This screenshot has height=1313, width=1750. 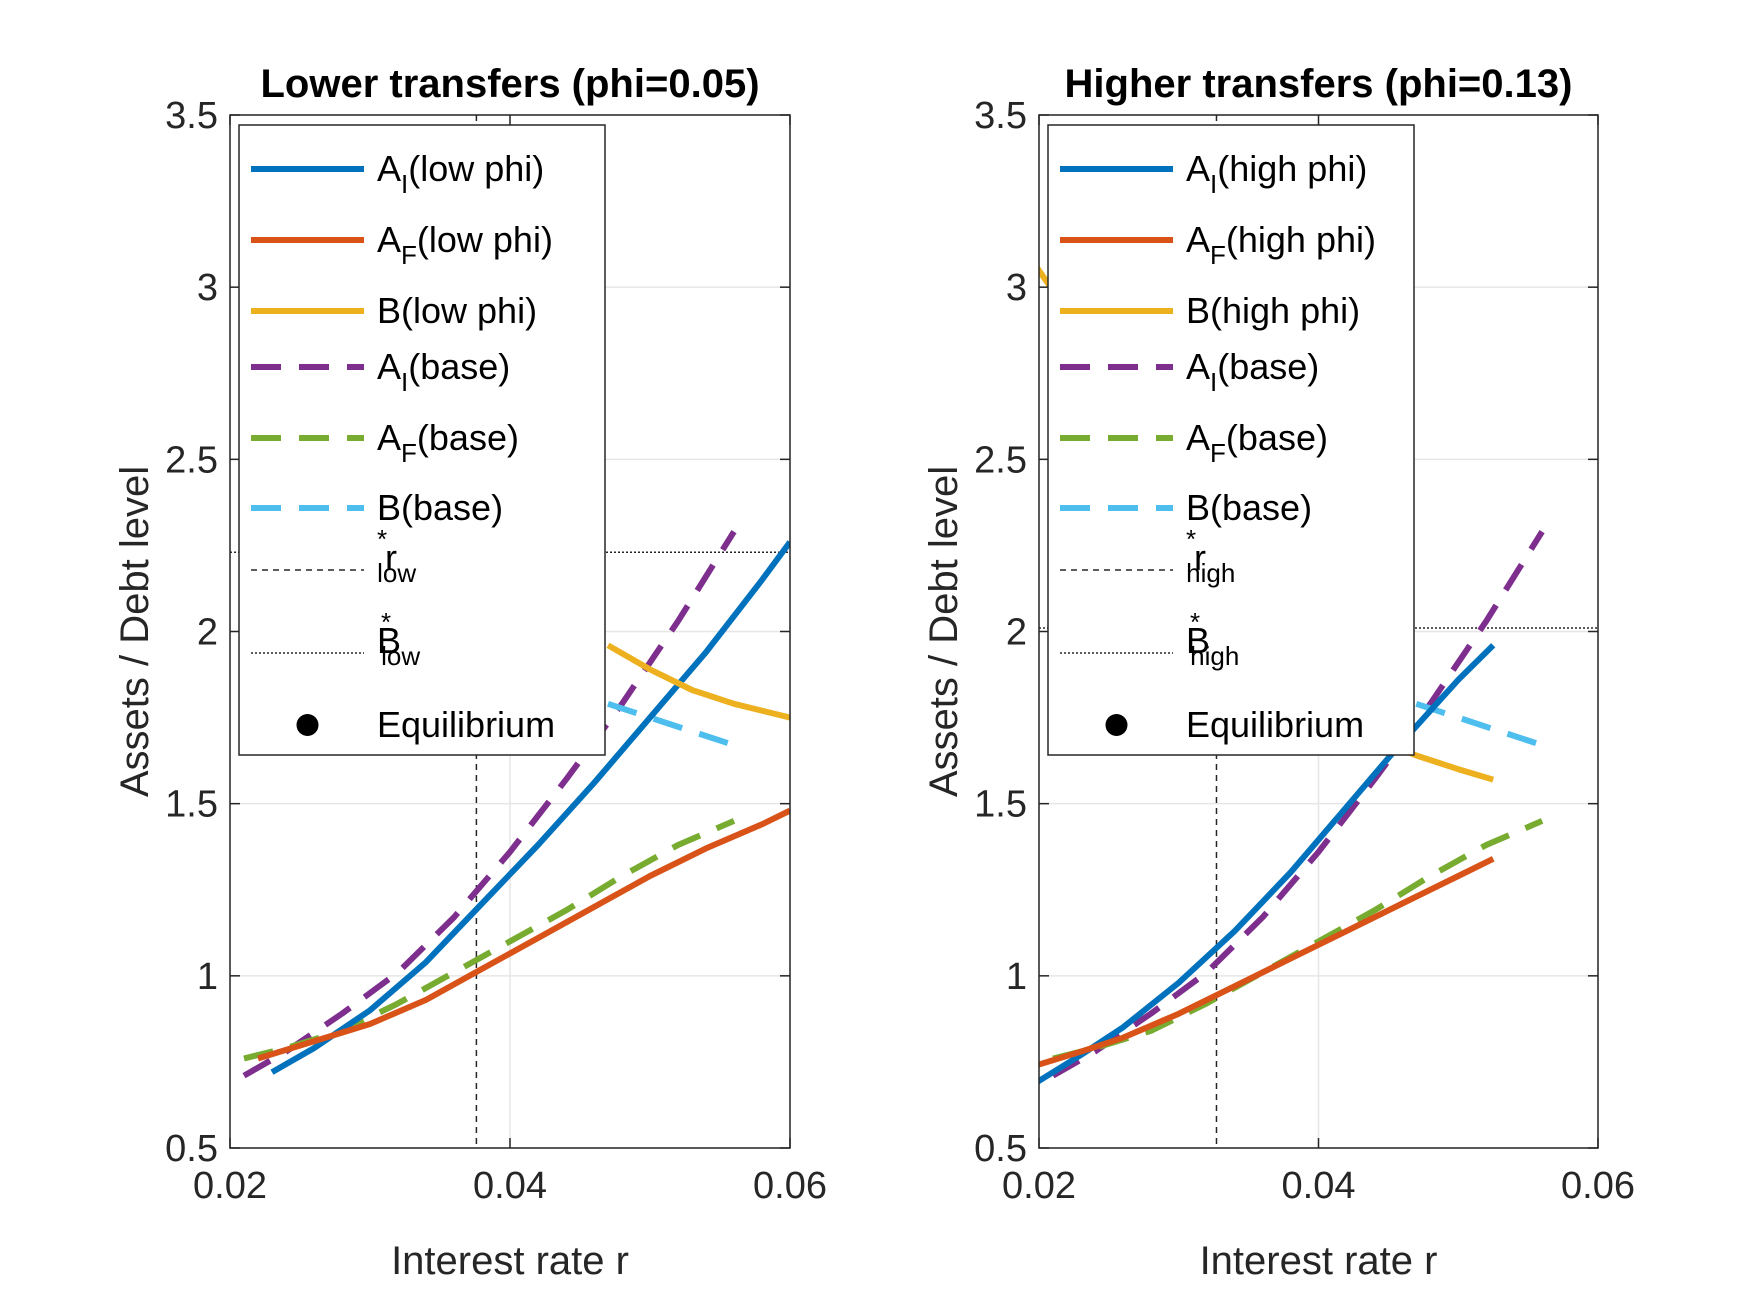 I want to click on legend-label: B* high, so click(x=1212, y=639).